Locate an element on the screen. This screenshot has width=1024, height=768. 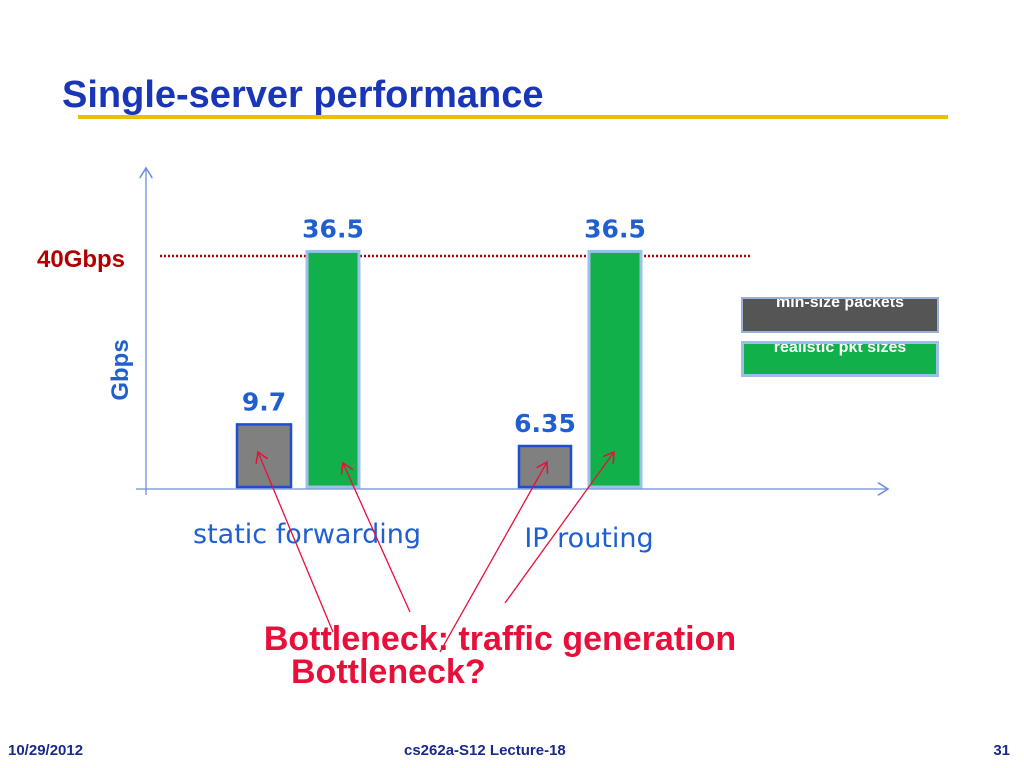
legend-label-realistic-pkt-sizes: realistic pkt sizes is located at coordinates (840, 348).